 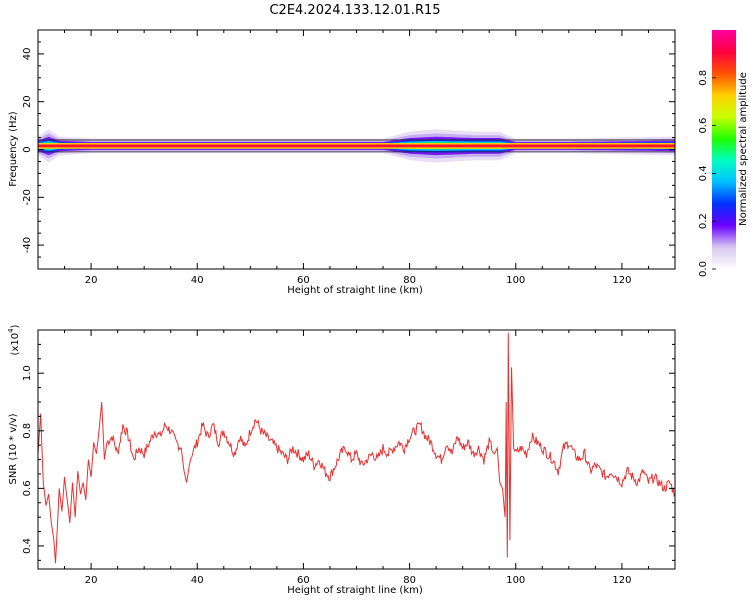 I want to click on snr-x-axis-label: Height of straight line (km), so click(x=355, y=590).